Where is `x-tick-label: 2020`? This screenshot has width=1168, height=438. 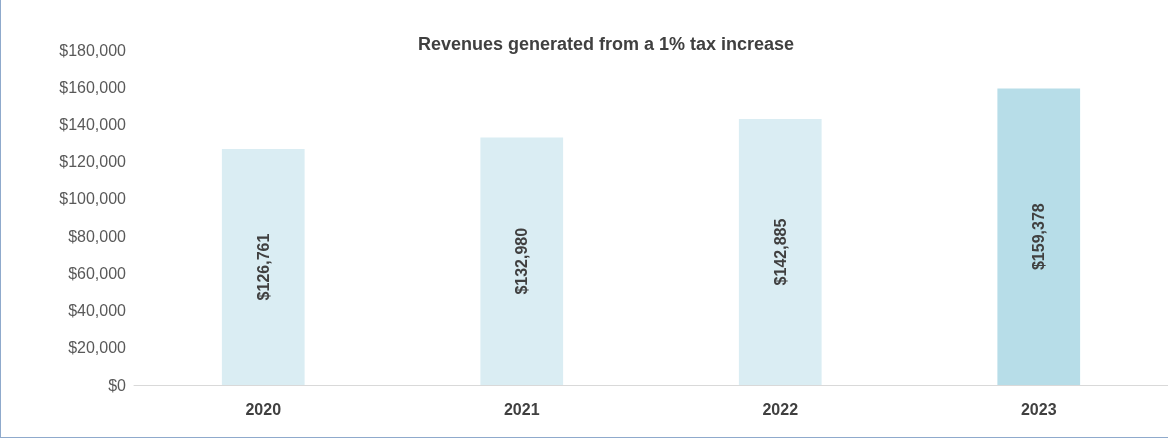 x-tick-label: 2020 is located at coordinates (263, 409).